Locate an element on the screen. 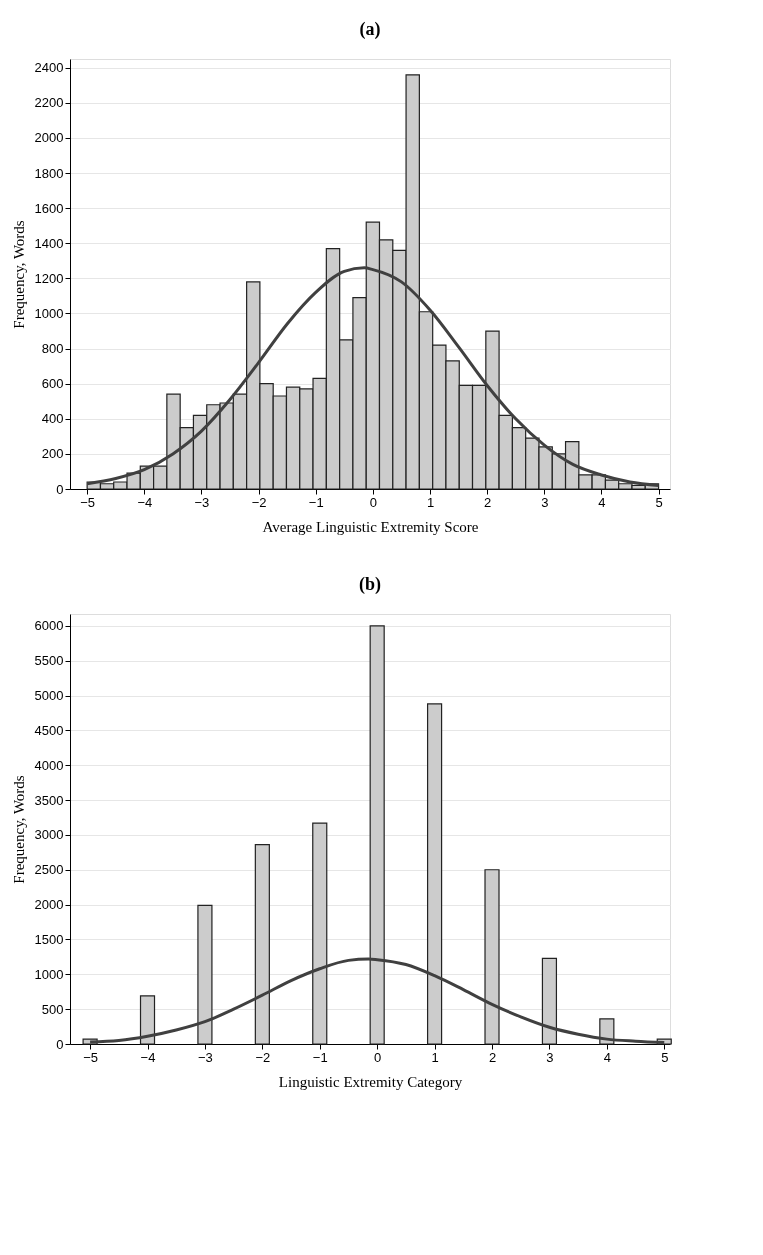 The image size is (763, 1255). x-axis-title: Linguistic Extremity Category is located at coordinates (370, 1081).